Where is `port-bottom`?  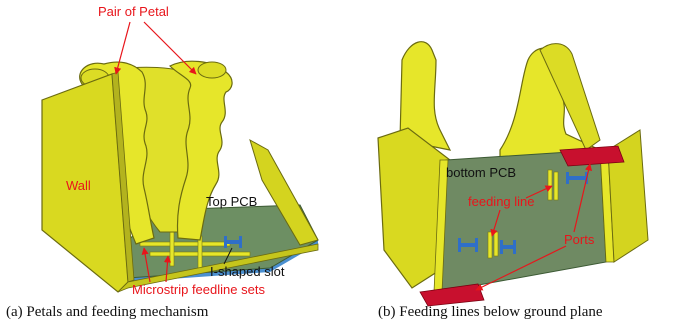
port-bottom is located at coordinates (452, 295).